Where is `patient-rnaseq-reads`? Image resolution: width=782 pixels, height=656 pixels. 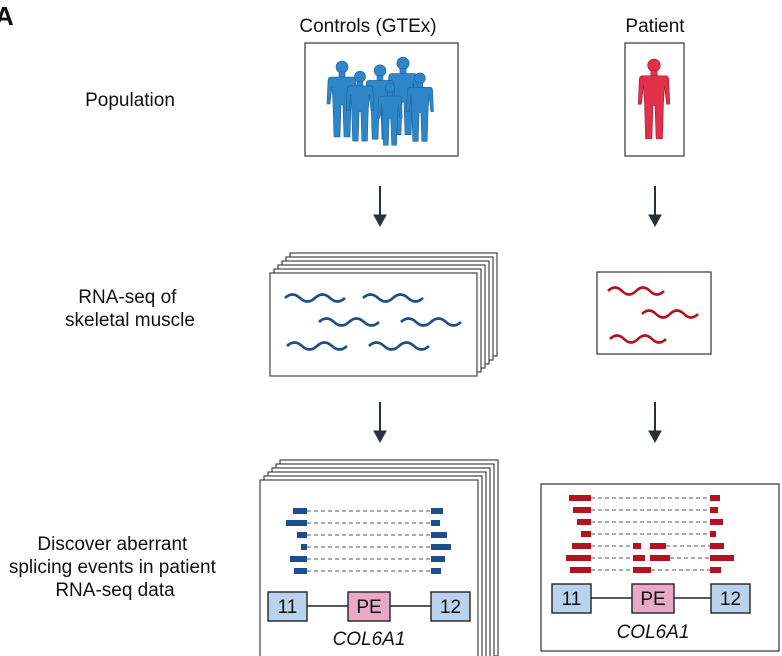 patient-rnaseq-reads is located at coordinates (653, 315).